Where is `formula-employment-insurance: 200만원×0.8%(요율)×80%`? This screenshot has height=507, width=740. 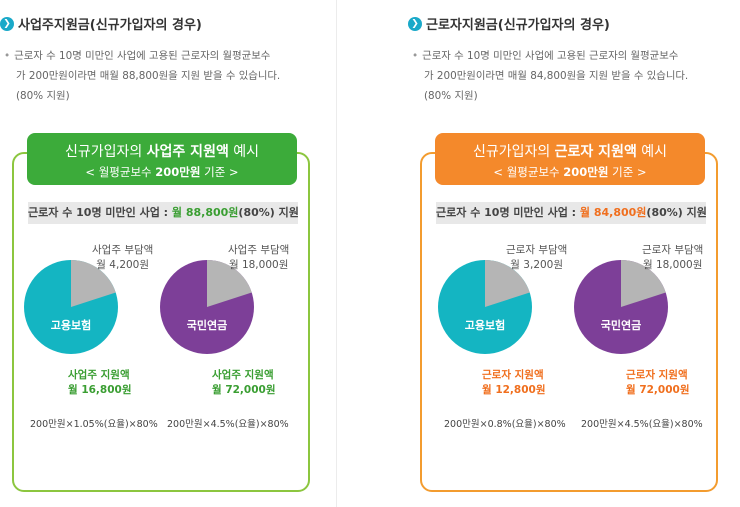
formula-employment-insurance: 200만원×0.8%(요율)×80% is located at coordinates (505, 424).